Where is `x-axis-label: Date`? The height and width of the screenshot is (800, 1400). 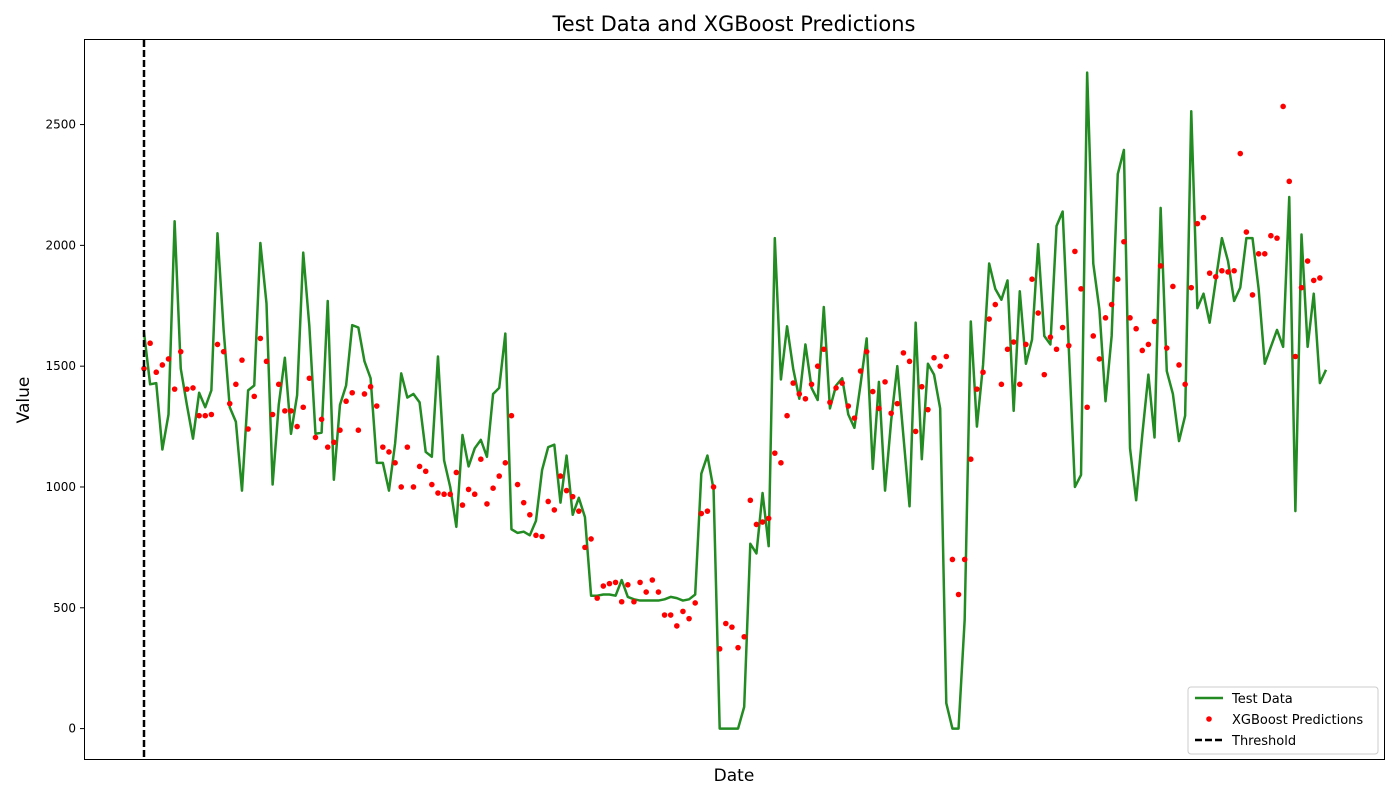
x-axis-label: Date is located at coordinates (734, 776).